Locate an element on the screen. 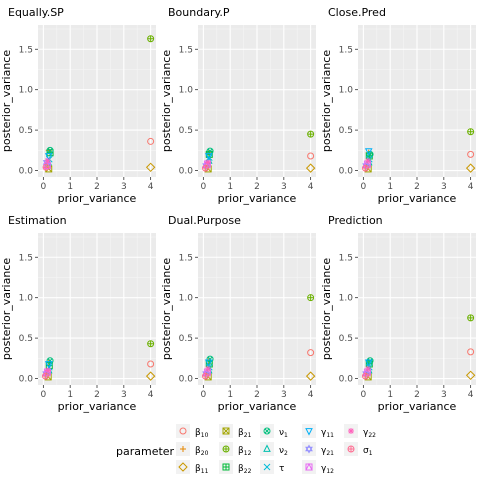 Image resolution: width=480 pixels, height=480 pixels. legend-symbol-g21 is located at coordinates (309, 449).